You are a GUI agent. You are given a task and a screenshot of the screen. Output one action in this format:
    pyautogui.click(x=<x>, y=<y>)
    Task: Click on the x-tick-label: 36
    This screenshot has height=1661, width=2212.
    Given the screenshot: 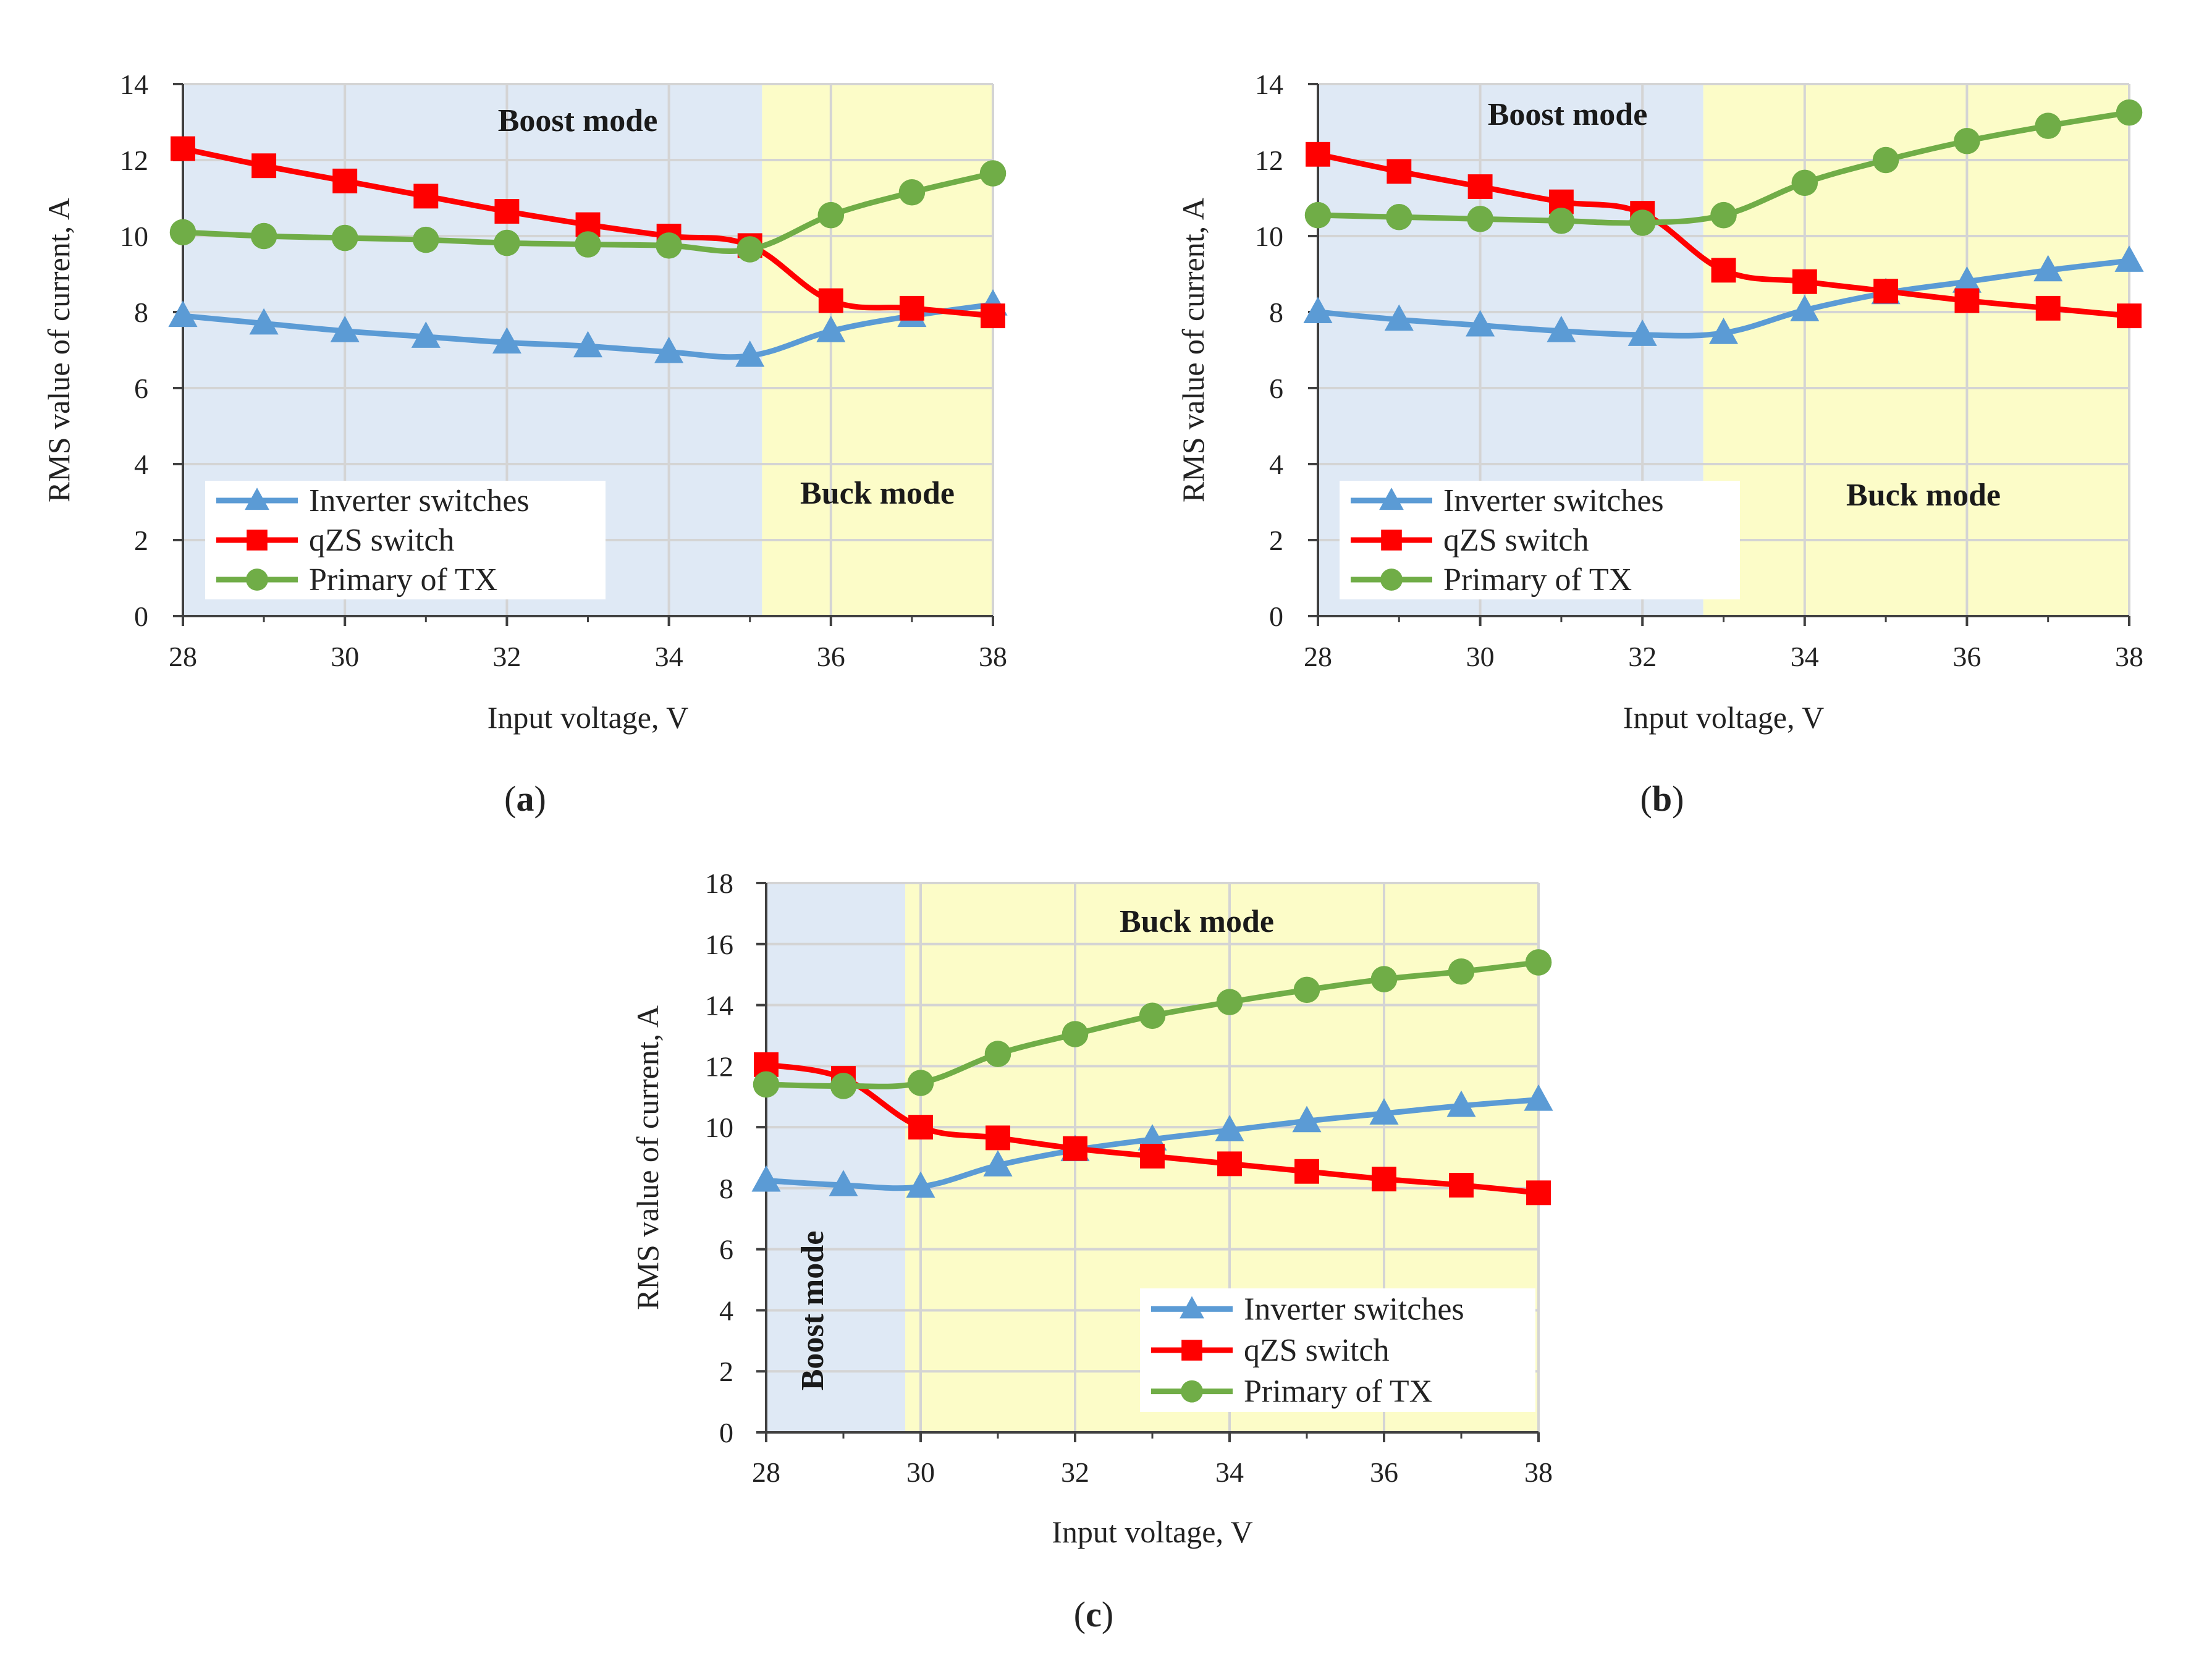 What is the action you would take?
    pyautogui.click(x=1384, y=1472)
    